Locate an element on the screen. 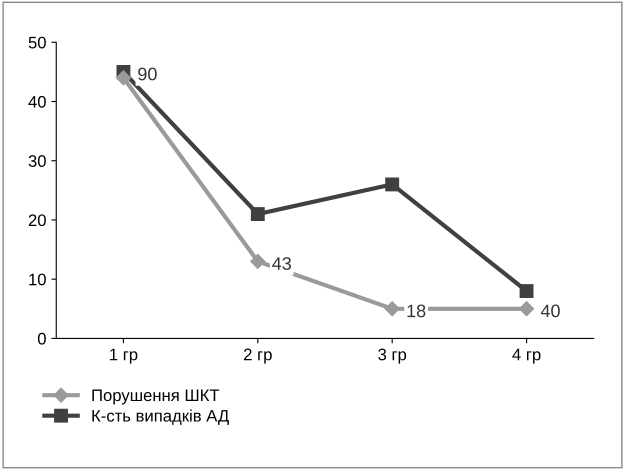 This screenshot has height=470, width=625. y-tick-label: 30 is located at coordinates (37, 161).